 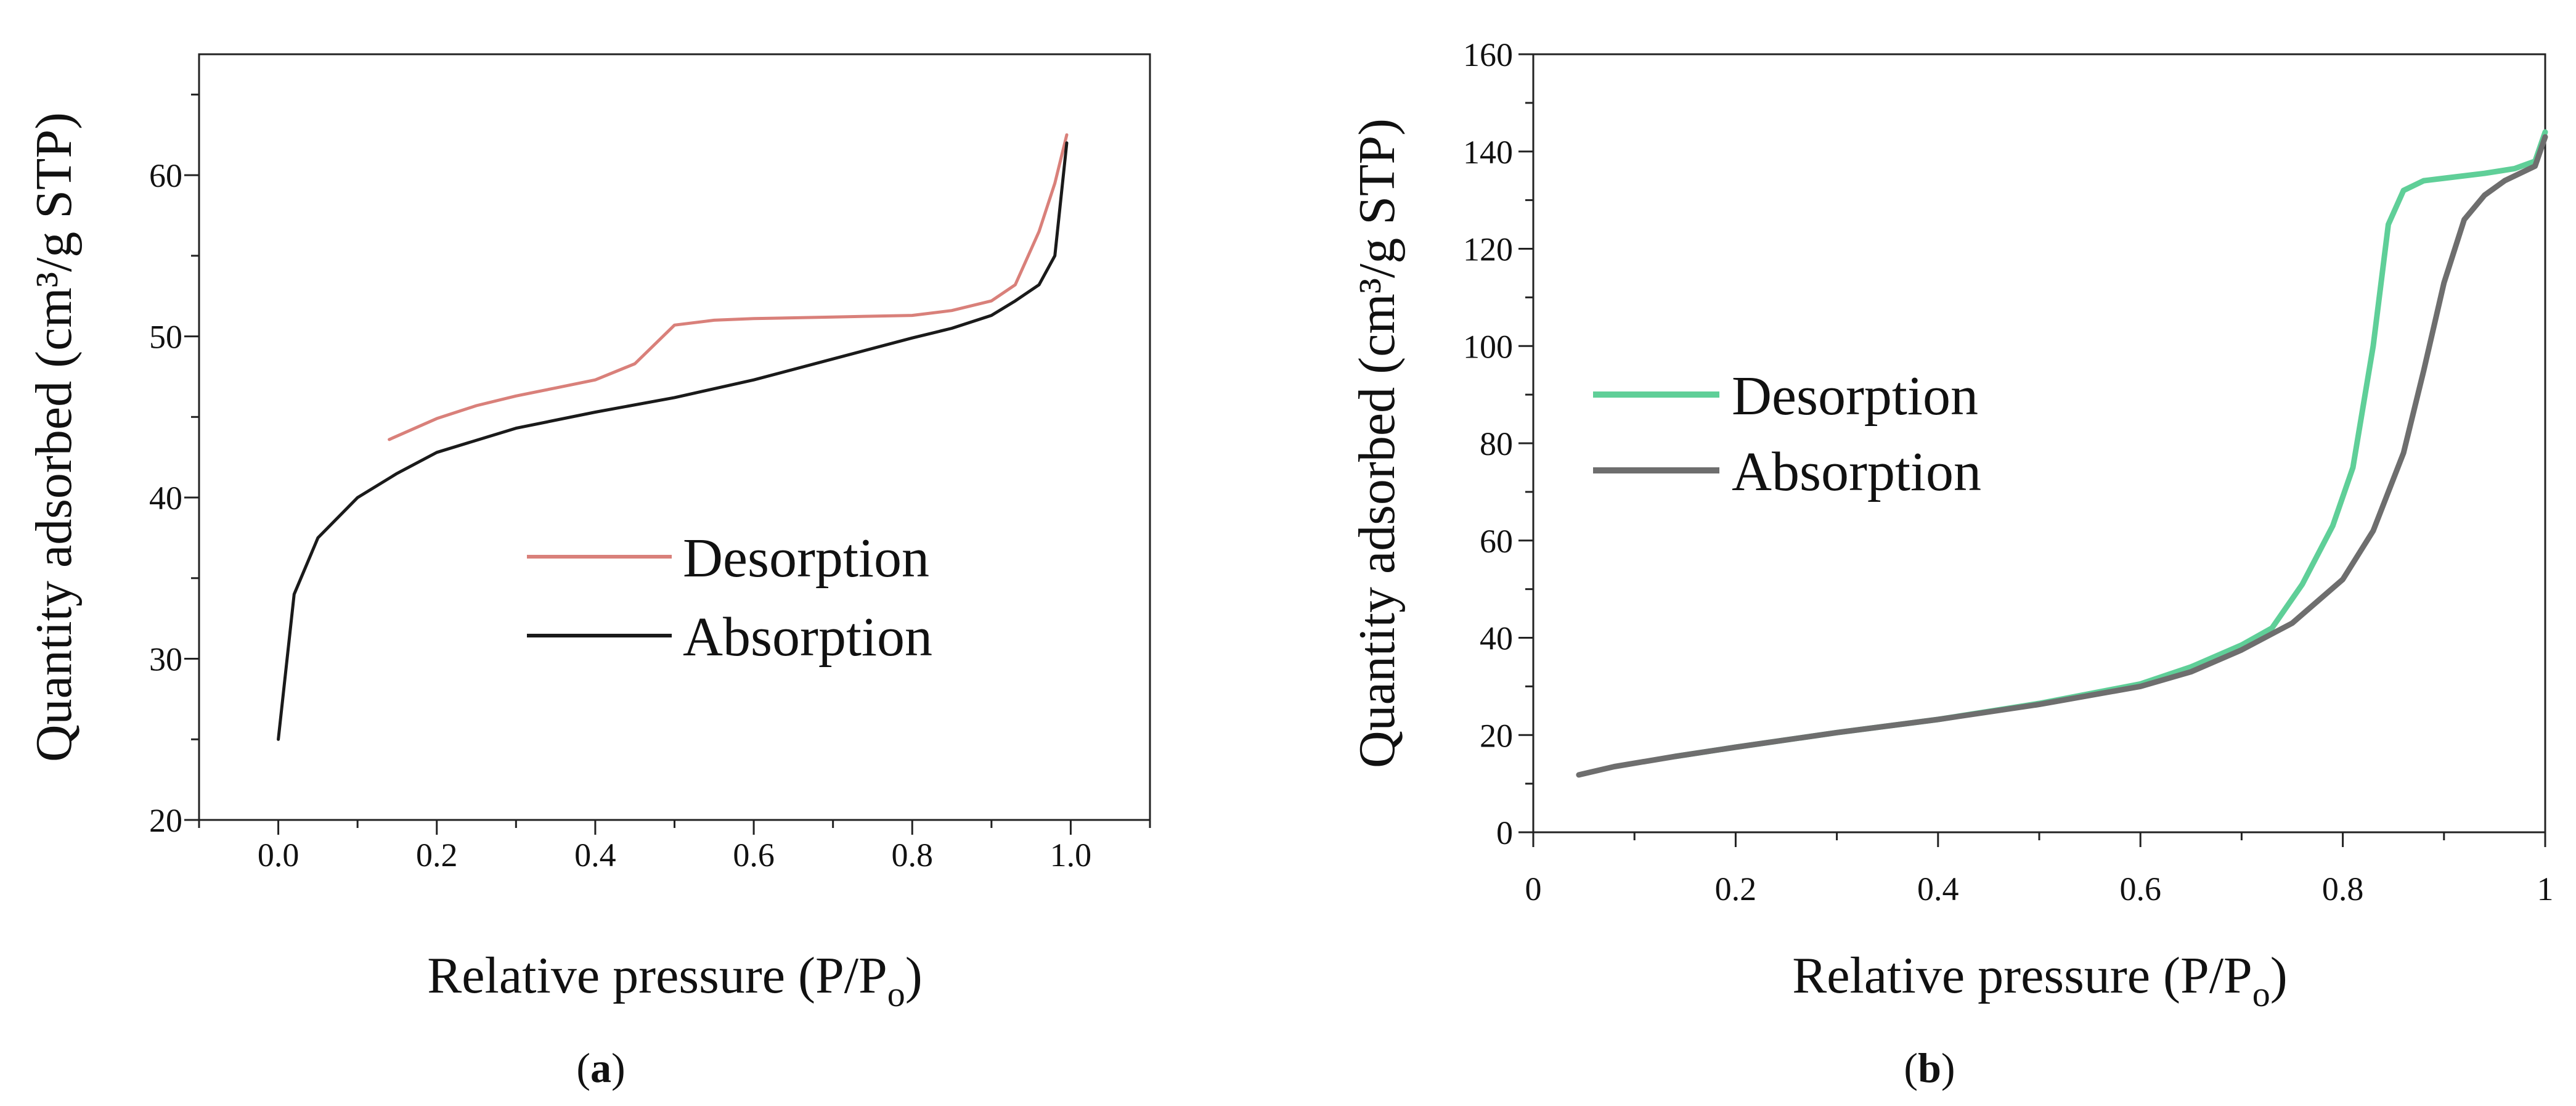 I want to click on y-tick-label: 80, so click(x=1497, y=443).